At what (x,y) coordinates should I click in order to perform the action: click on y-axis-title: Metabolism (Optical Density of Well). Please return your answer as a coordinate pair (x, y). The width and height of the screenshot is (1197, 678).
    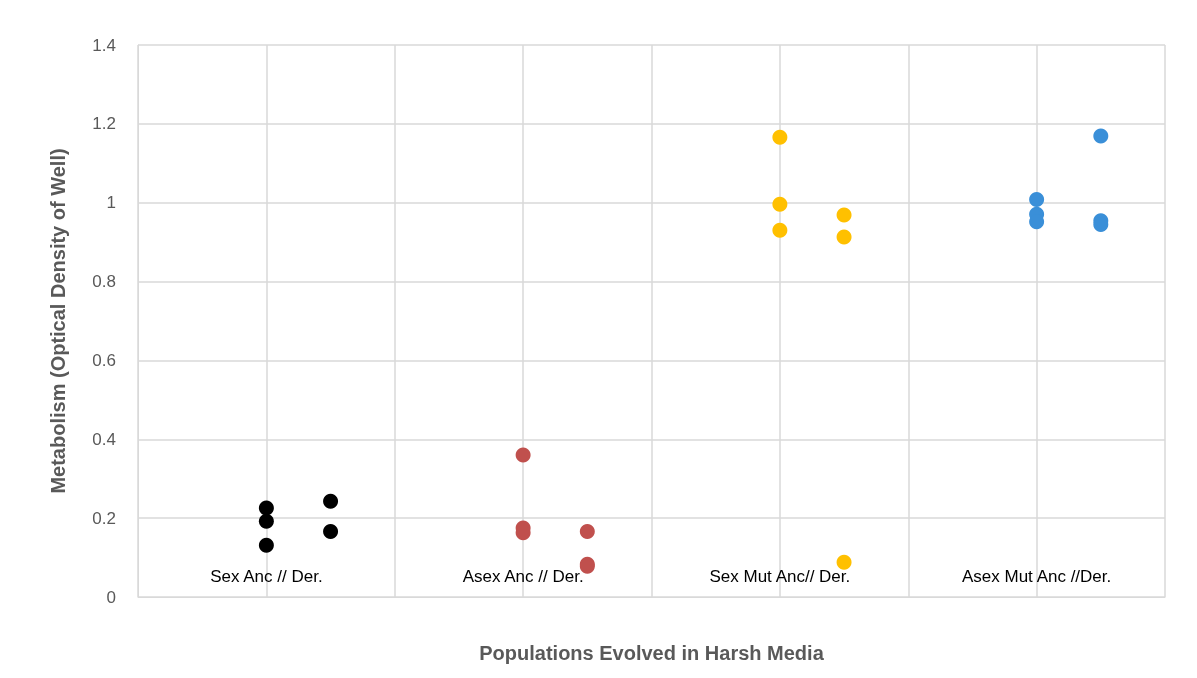
    Looking at the image, I should click on (58, 321).